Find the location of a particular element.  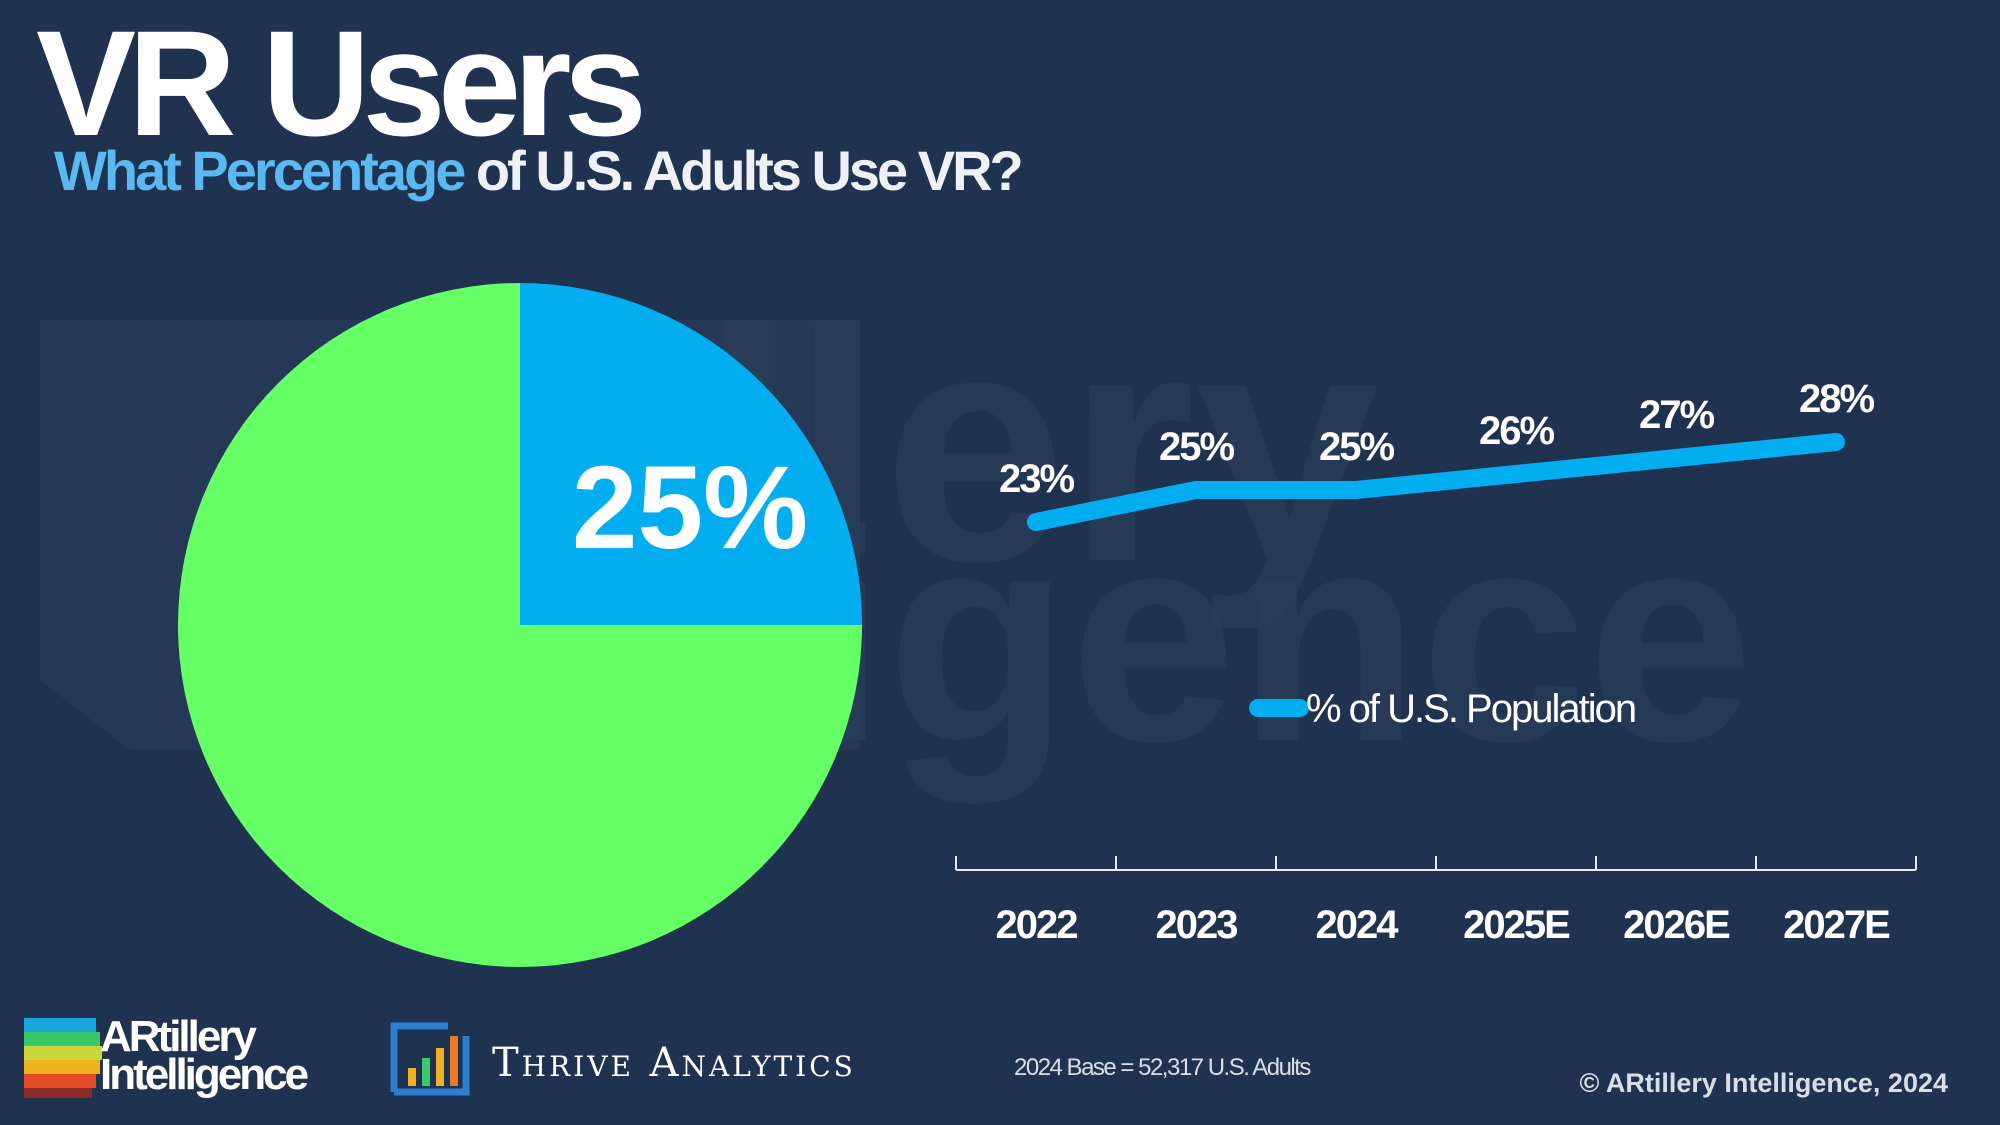

base-note: 2024 Base = 52,317 U.S. Adults is located at coordinates (1162, 1067).